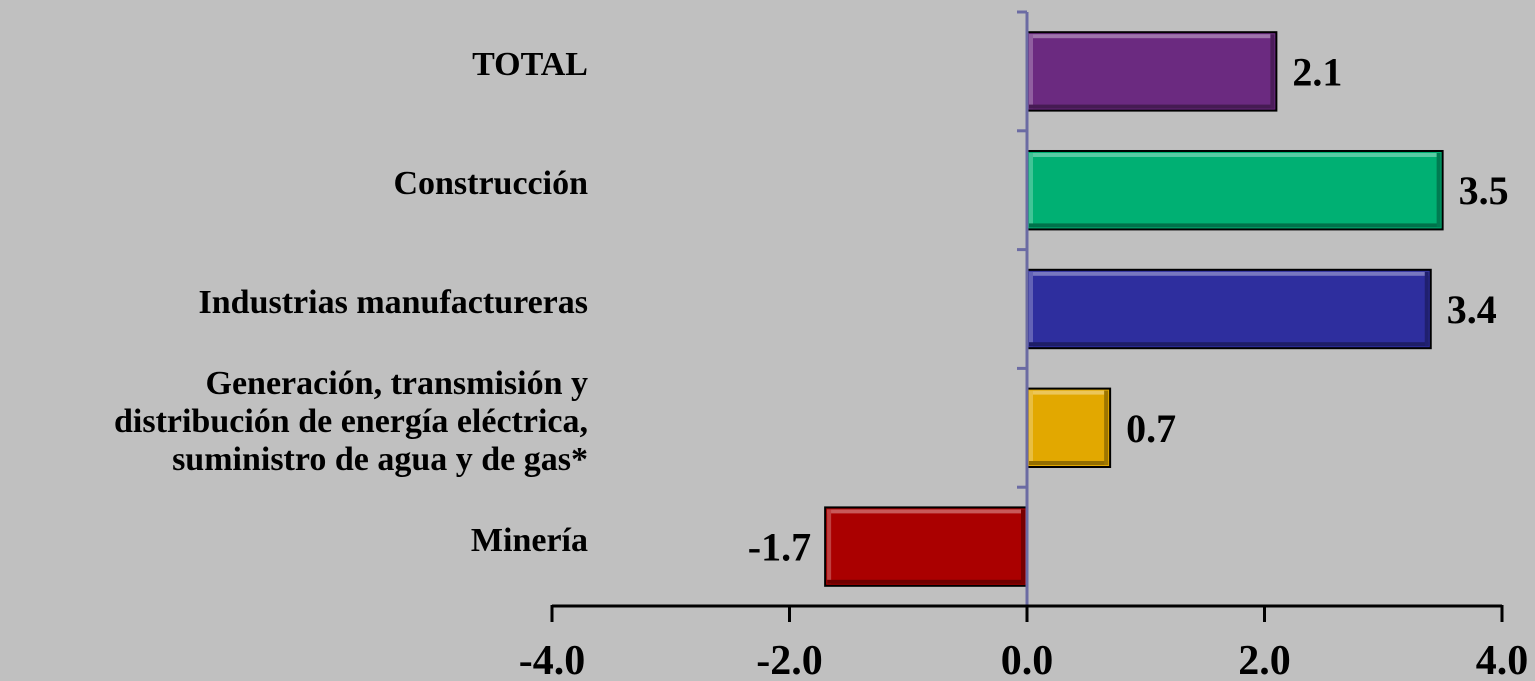 The width and height of the screenshot is (1535, 681). Describe the element at coordinates (926, 581) in the screenshot. I see `bar-4-bevel-bottom` at that location.